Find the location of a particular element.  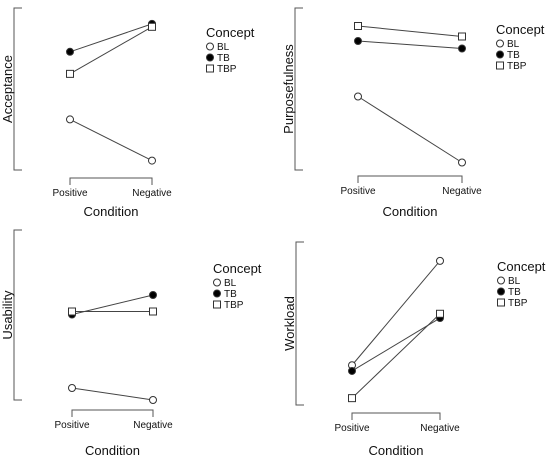

y-axis-label: Acceptance is located at coordinates (7, 89).